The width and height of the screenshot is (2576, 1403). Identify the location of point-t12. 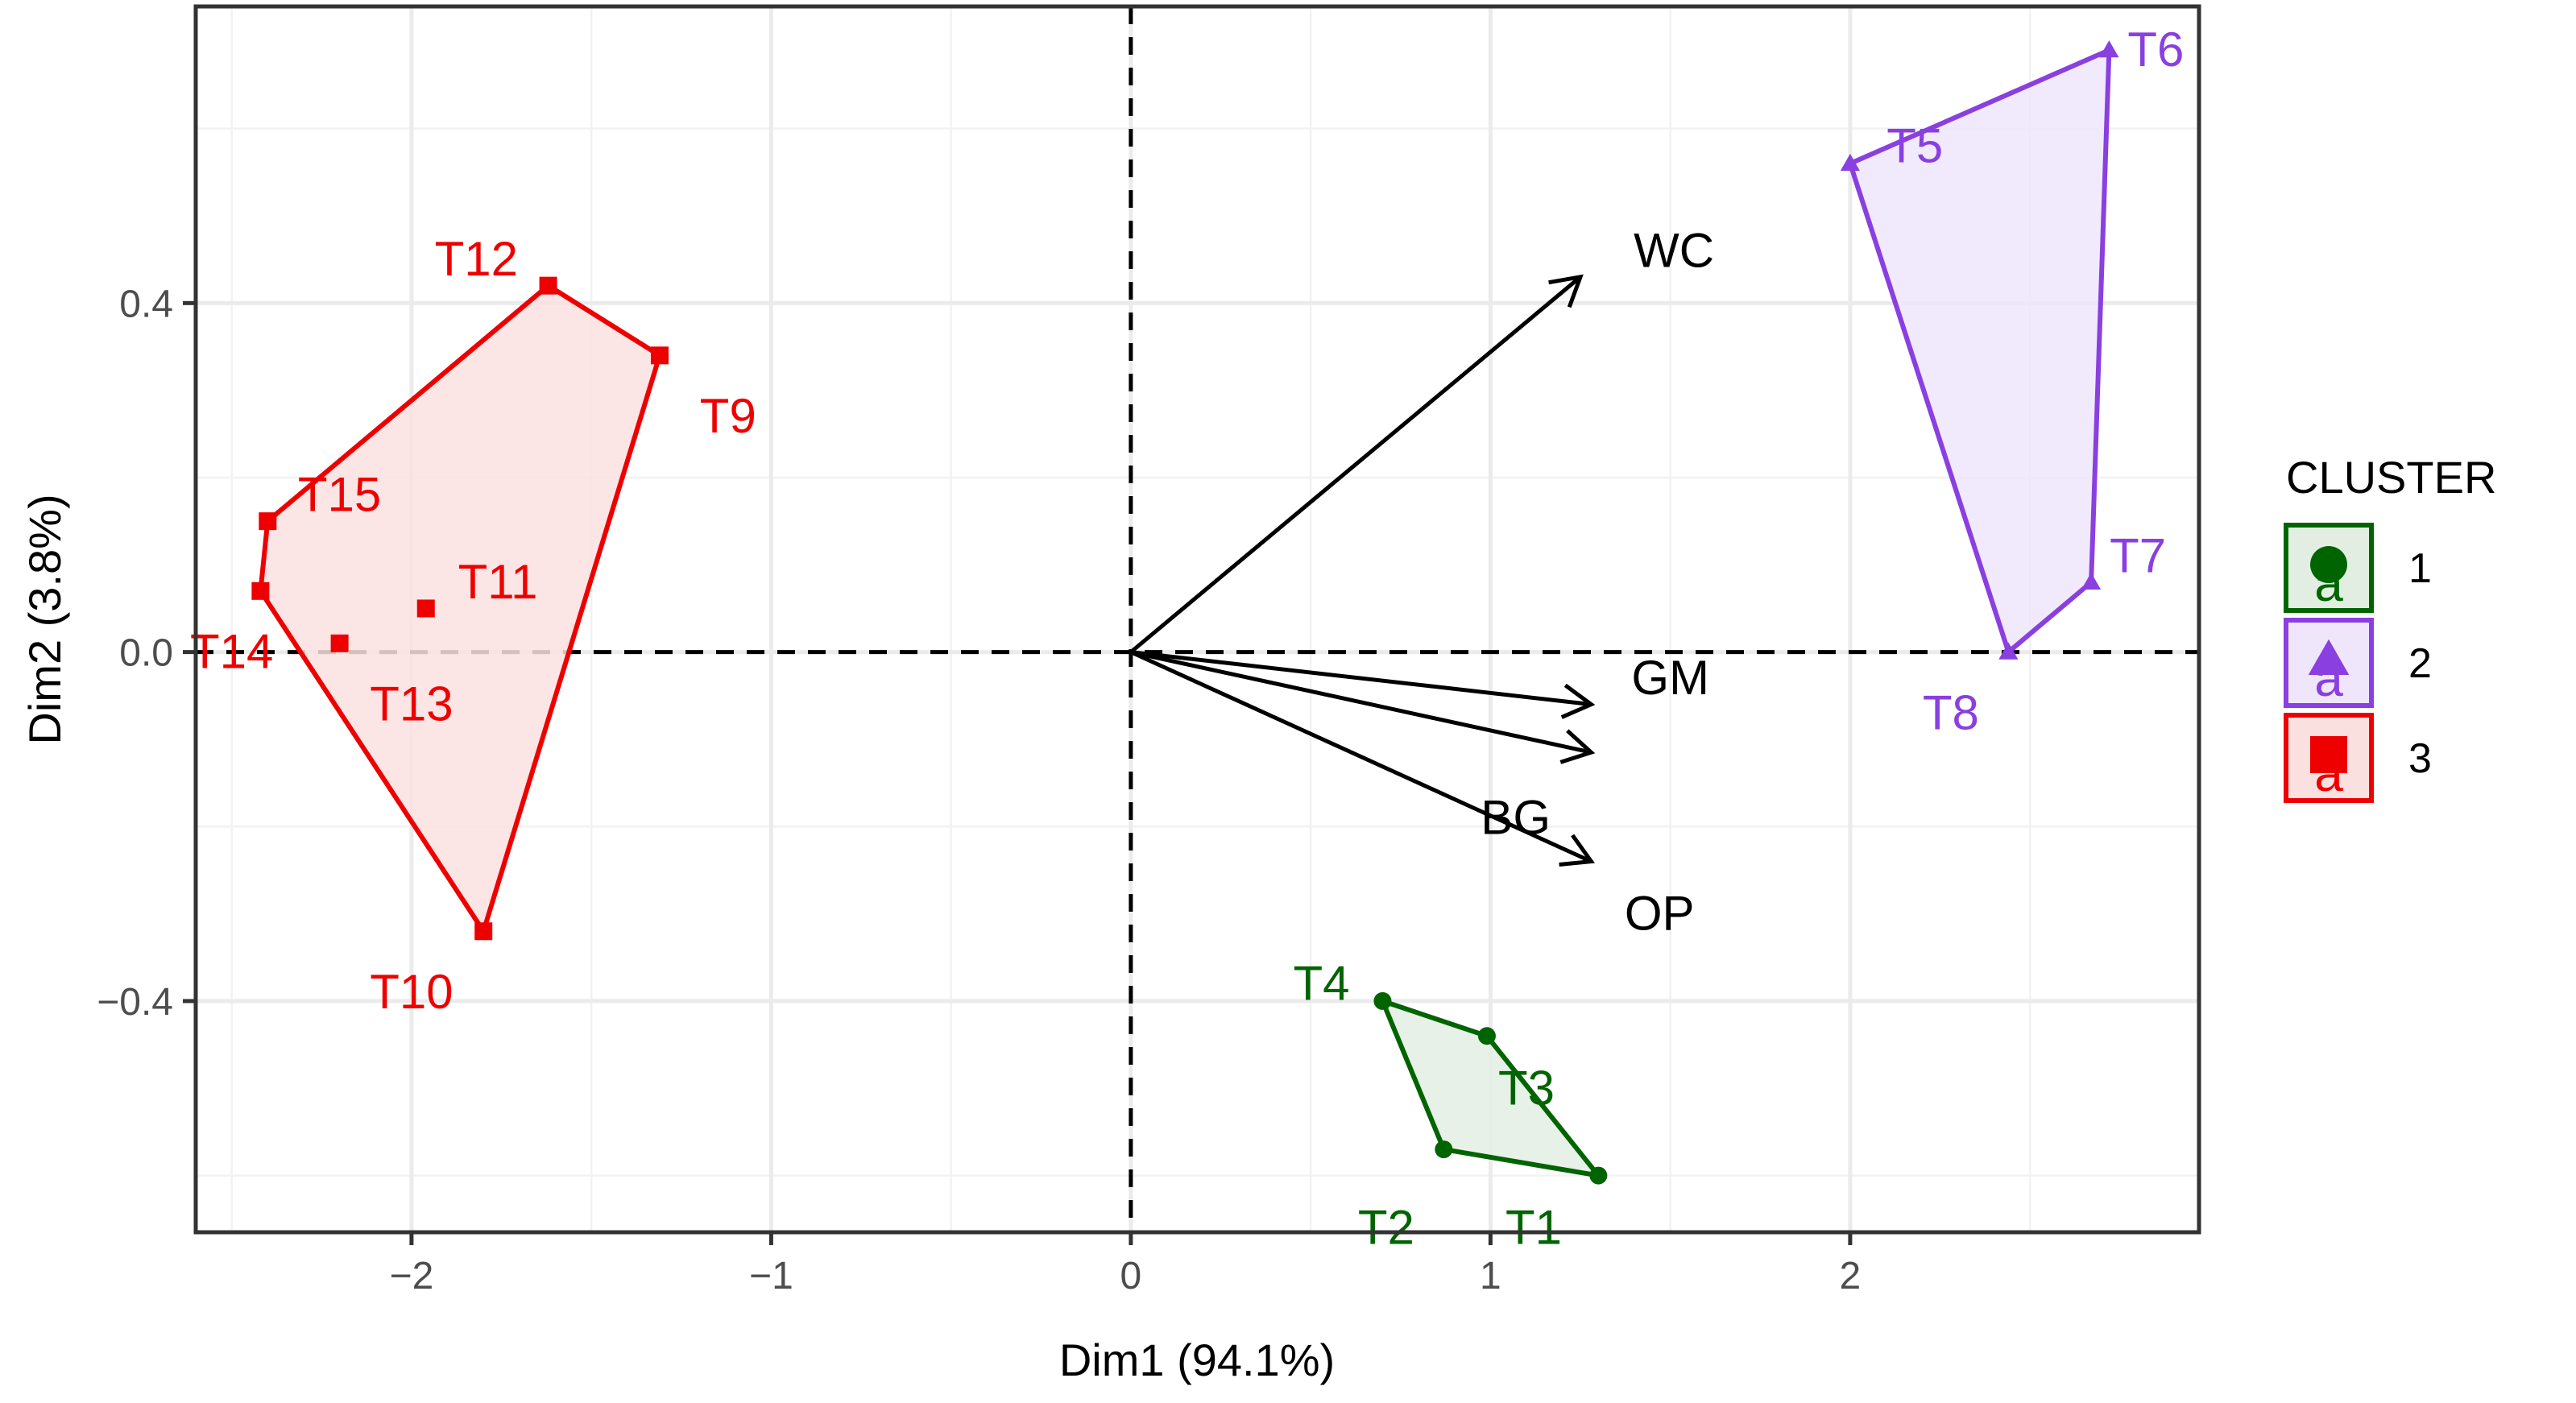
(548, 285).